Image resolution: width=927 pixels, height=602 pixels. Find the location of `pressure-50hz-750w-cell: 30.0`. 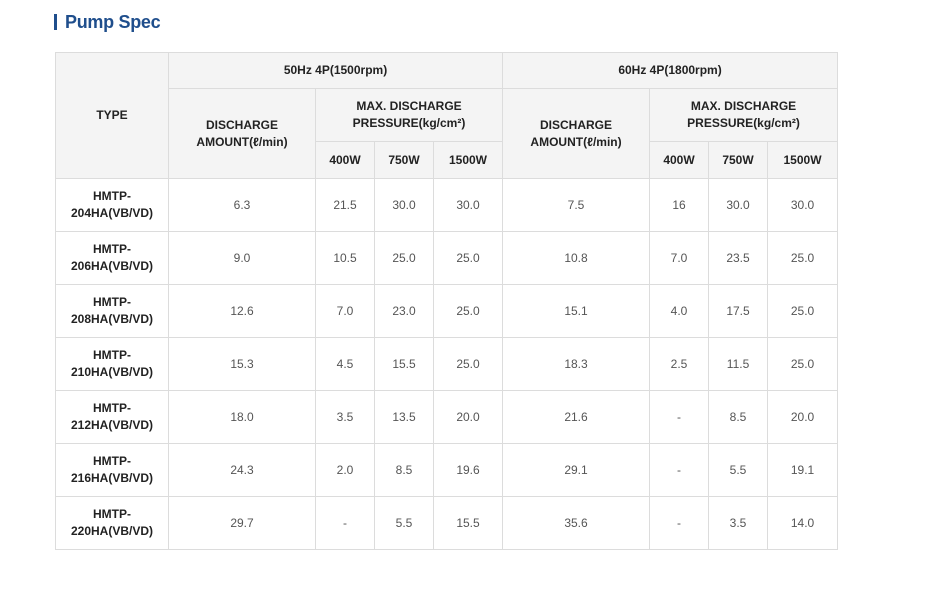

pressure-50hz-750w-cell: 30.0 is located at coordinates (404, 205).